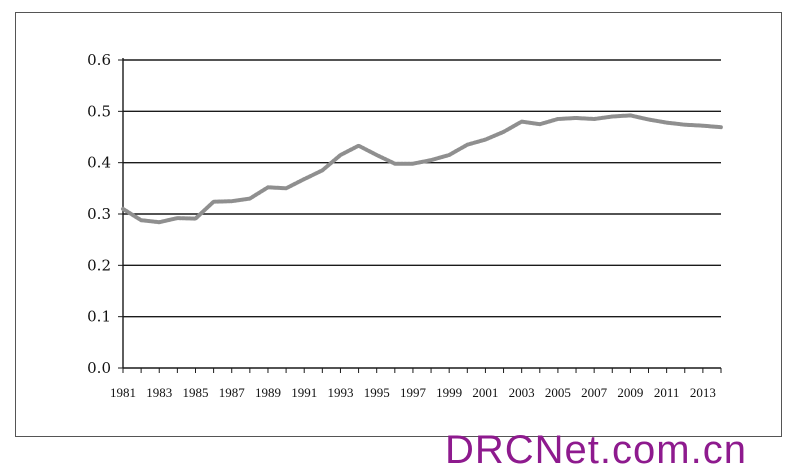 The width and height of the screenshot is (800, 472). I want to click on x-tick-label-1981: 1981, so click(123, 392).